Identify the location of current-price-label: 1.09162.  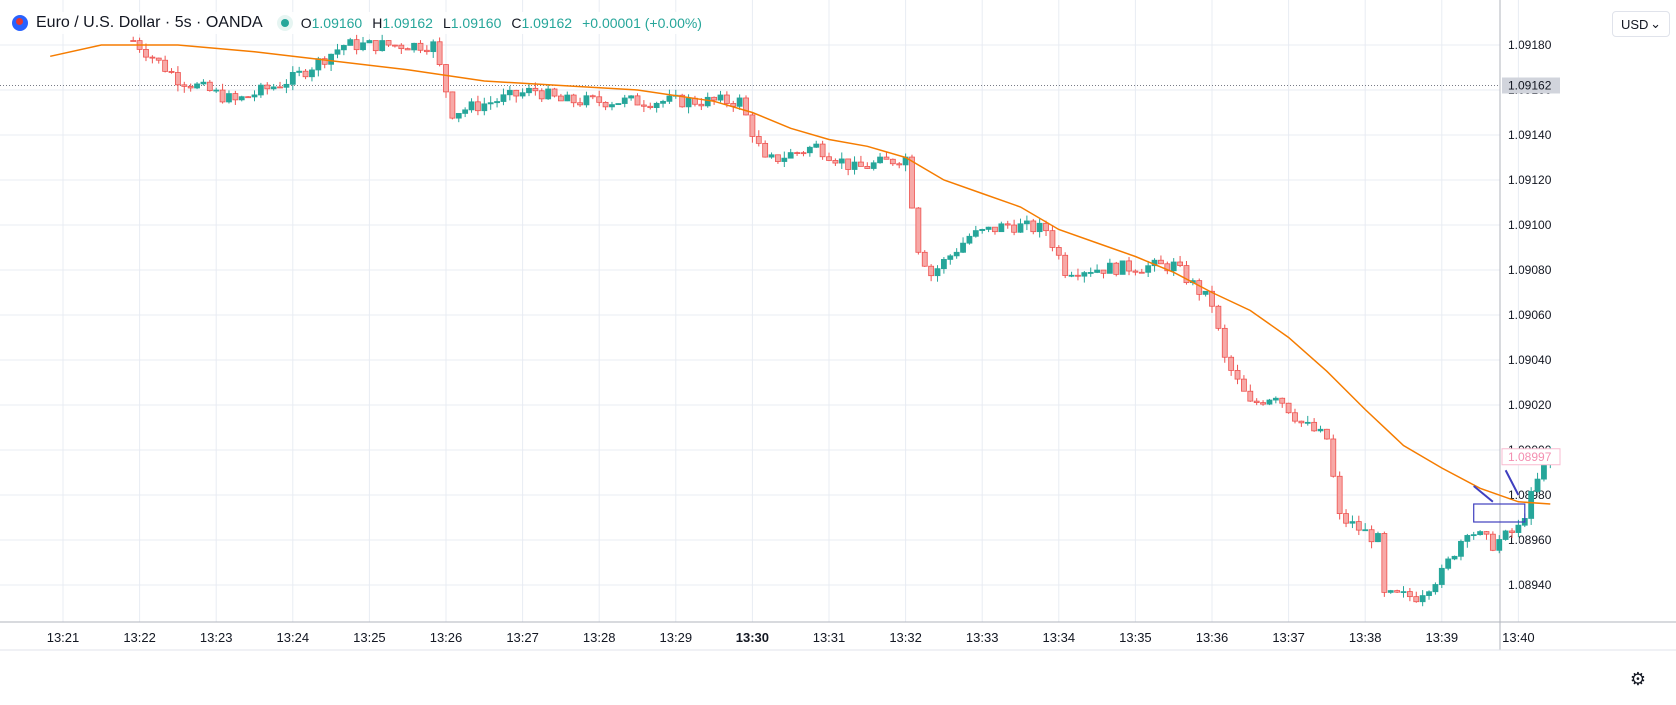
(1530, 86).